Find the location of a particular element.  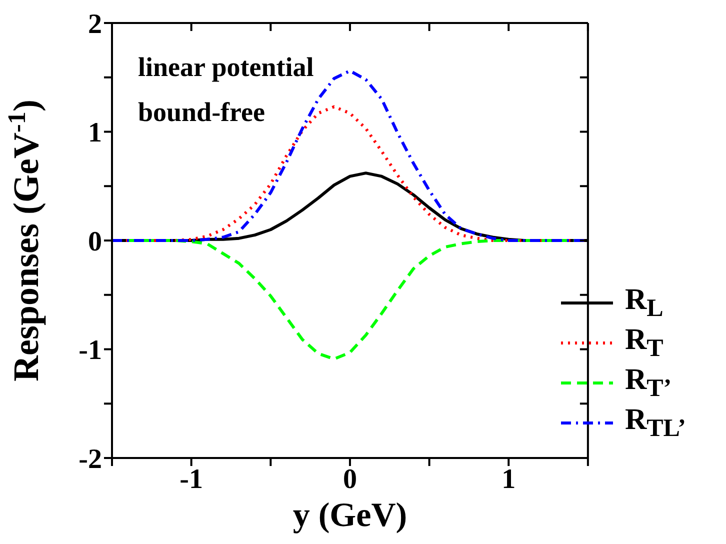

y-tick-label: 0 is located at coordinates (95, 242).